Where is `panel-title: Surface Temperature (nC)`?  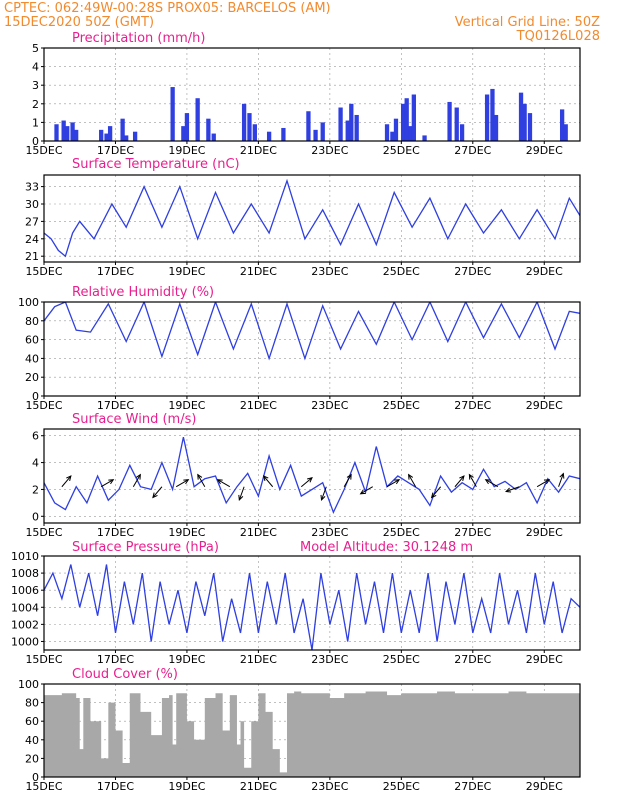 panel-title: Surface Temperature (nC) is located at coordinates (156, 164).